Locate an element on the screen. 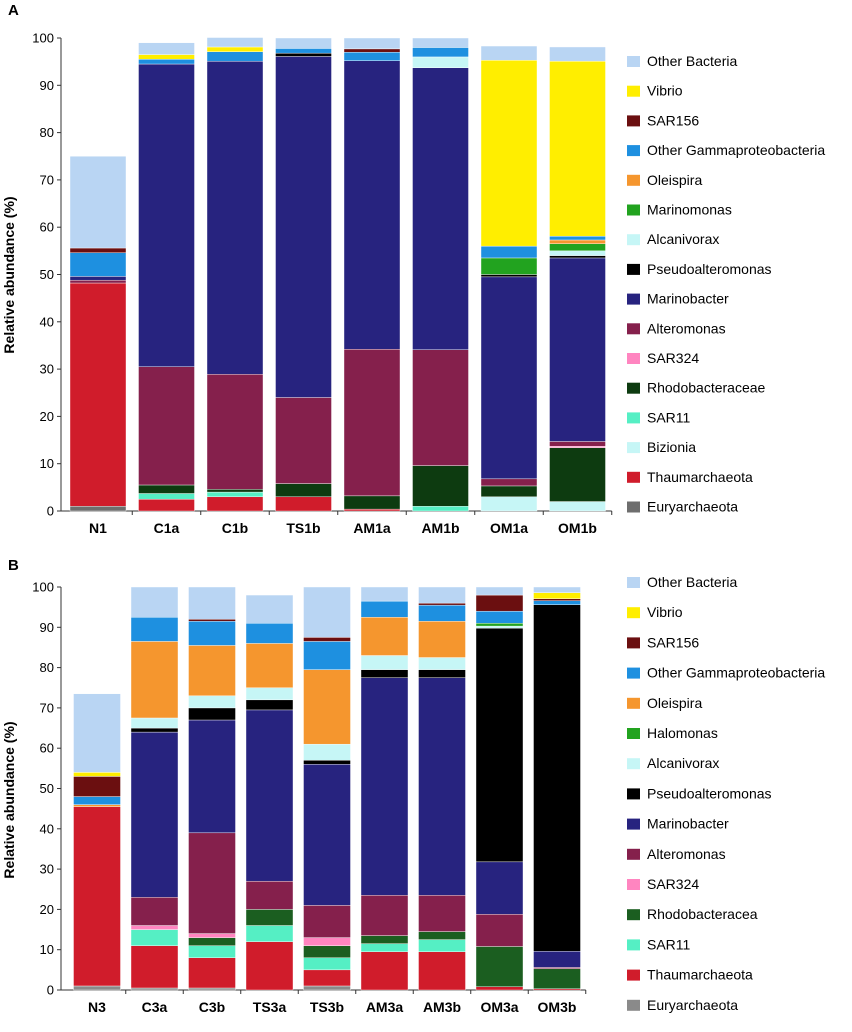 The height and width of the screenshot is (1032, 852). panel-b-bar-segment-ts3a-rhodobacteracea is located at coordinates (269, 917).